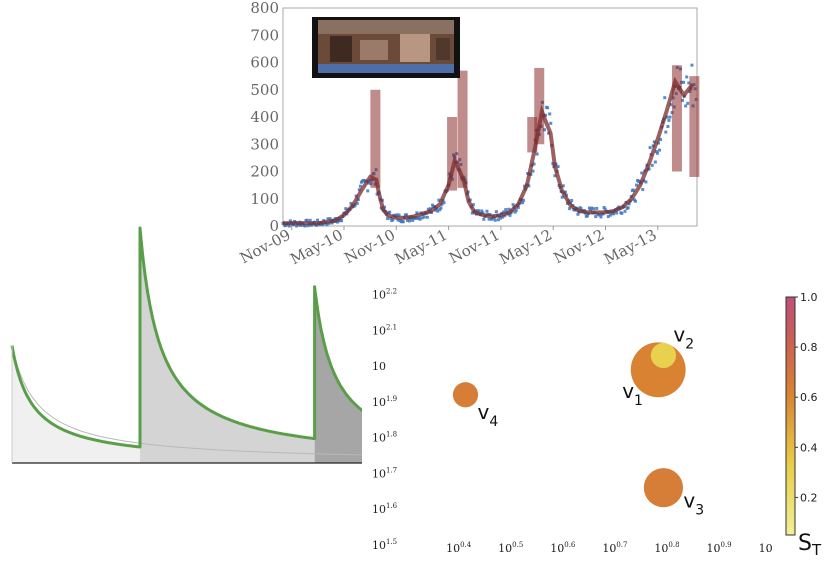 The height and width of the screenshot is (562, 836). What do you see at coordinates (384, 473) in the screenshot?
I see `y-tick-label: 101.7` at bounding box center [384, 473].